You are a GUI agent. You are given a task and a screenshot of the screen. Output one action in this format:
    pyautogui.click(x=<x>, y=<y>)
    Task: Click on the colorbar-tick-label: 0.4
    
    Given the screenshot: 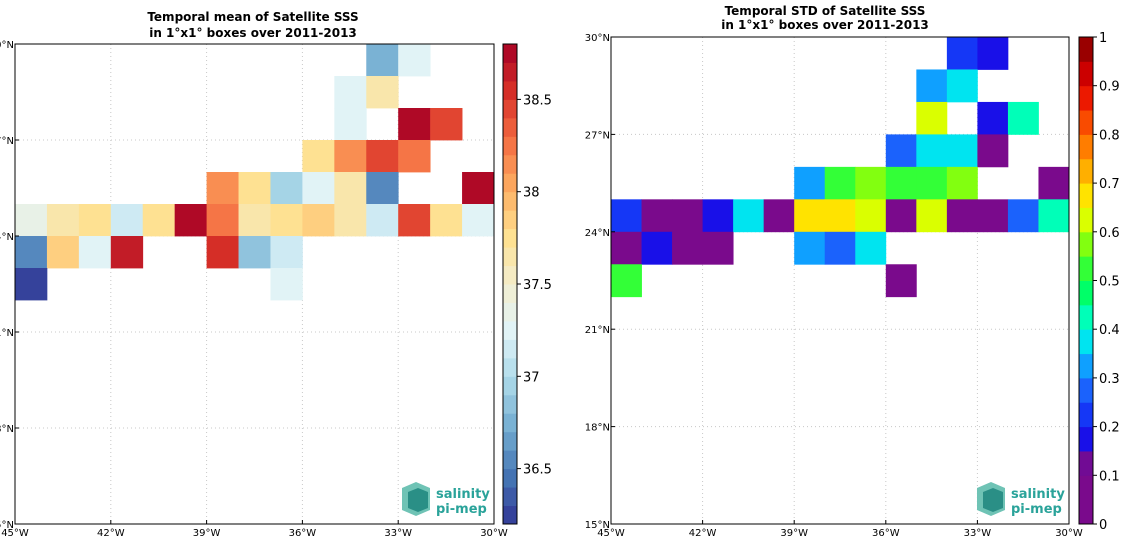 What is the action you would take?
    pyautogui.click(x=1109, y=330)
    